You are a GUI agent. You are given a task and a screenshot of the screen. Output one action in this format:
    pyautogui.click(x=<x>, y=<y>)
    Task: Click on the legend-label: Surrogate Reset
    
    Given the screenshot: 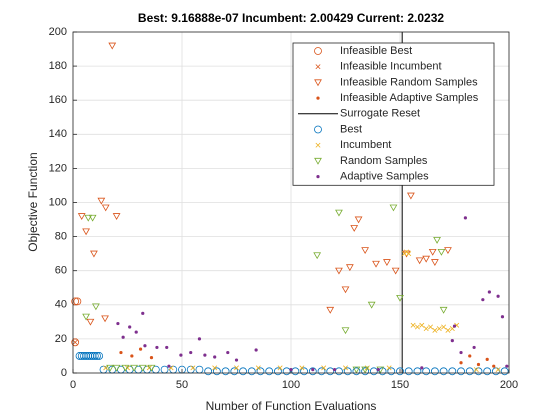 What is the action you would take?
    pyautogui.click(x=380, y=114)
    